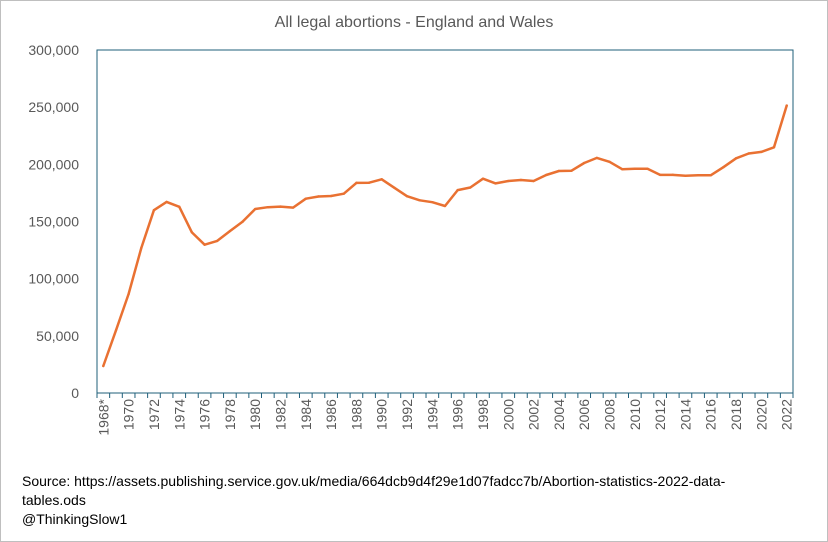 This screenshot has height=542, width=828. I want to click on x-tick-label: 1986, so click(331, 414).